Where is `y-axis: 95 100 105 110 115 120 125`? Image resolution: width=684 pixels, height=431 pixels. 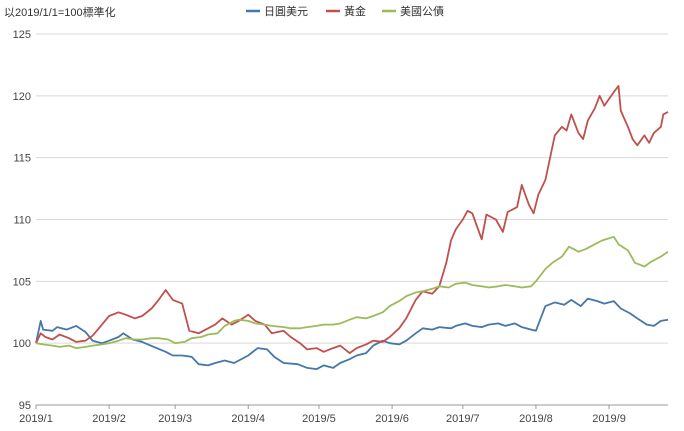 y-axis: 95 100 105 110 115 120 125 is located at coordinates (22, 220).